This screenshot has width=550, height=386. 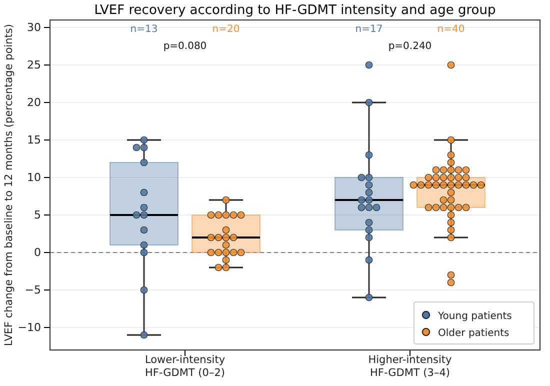 I want to click on y-tick-label: 0, so click(x=37, y=253).